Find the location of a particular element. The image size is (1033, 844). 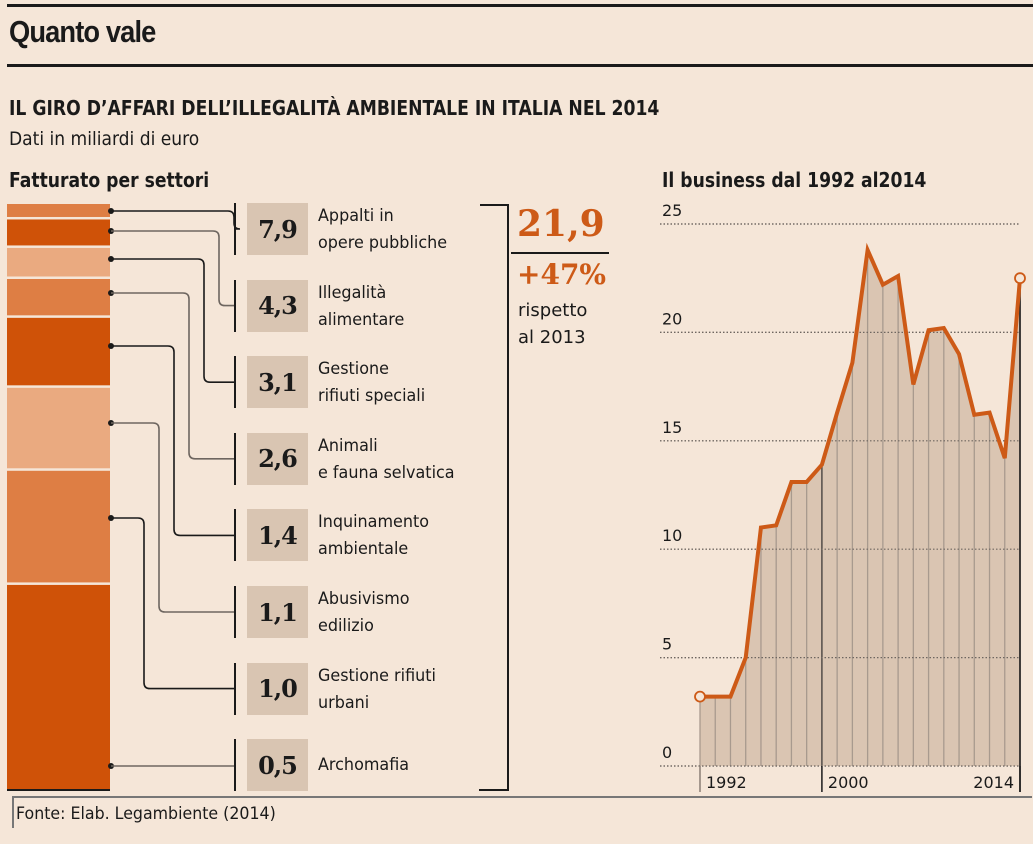

y-tick-label: 20 is located at coordinates (672, 318).